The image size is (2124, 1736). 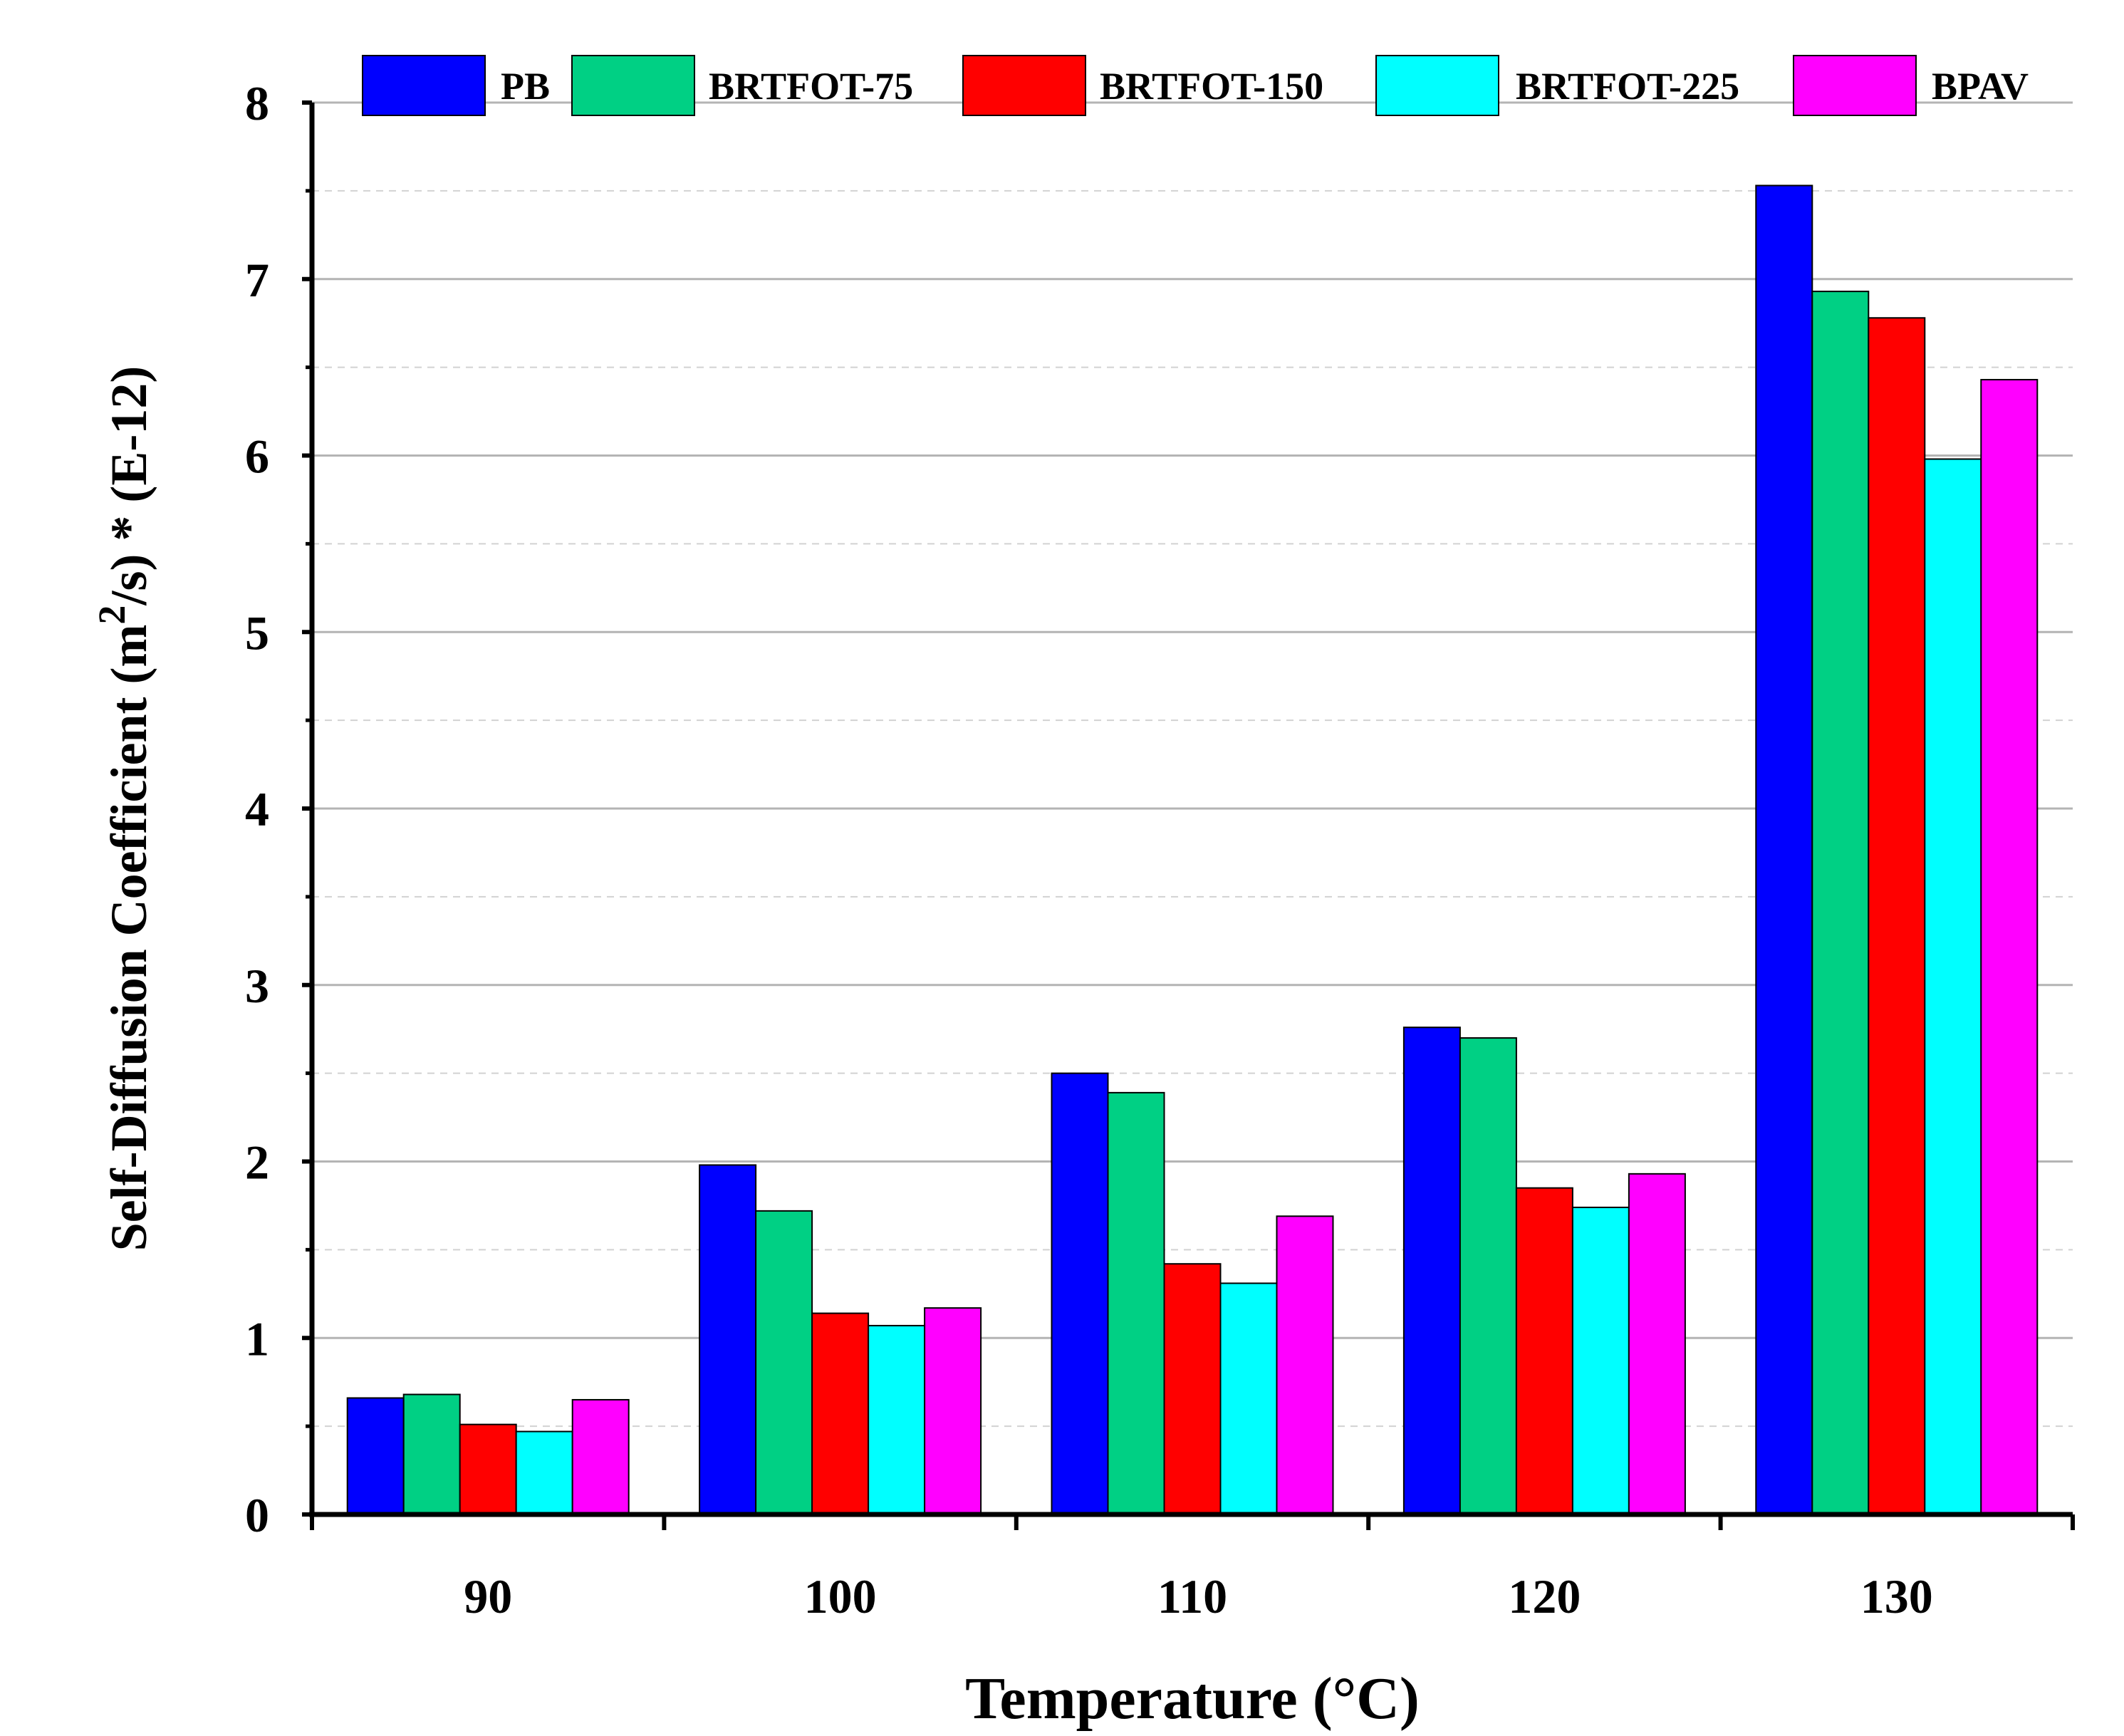 What do you see at coordinates (257, 103) in the screenshot?
I see `y-tick-label: 8` at bounding box center [257, 103].